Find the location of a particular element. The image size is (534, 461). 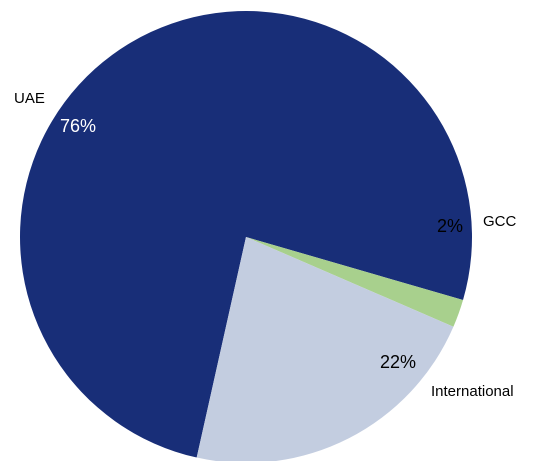

value-label-international: 22% is located at coordinates (398, 362).